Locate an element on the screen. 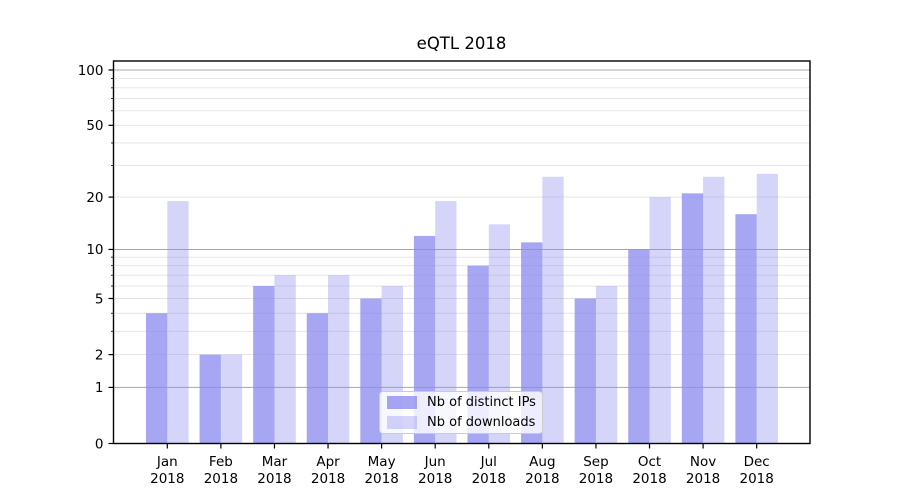 The image size is (900, 500). x-tick-label-month: Sep is located at coordinates (595, 462).